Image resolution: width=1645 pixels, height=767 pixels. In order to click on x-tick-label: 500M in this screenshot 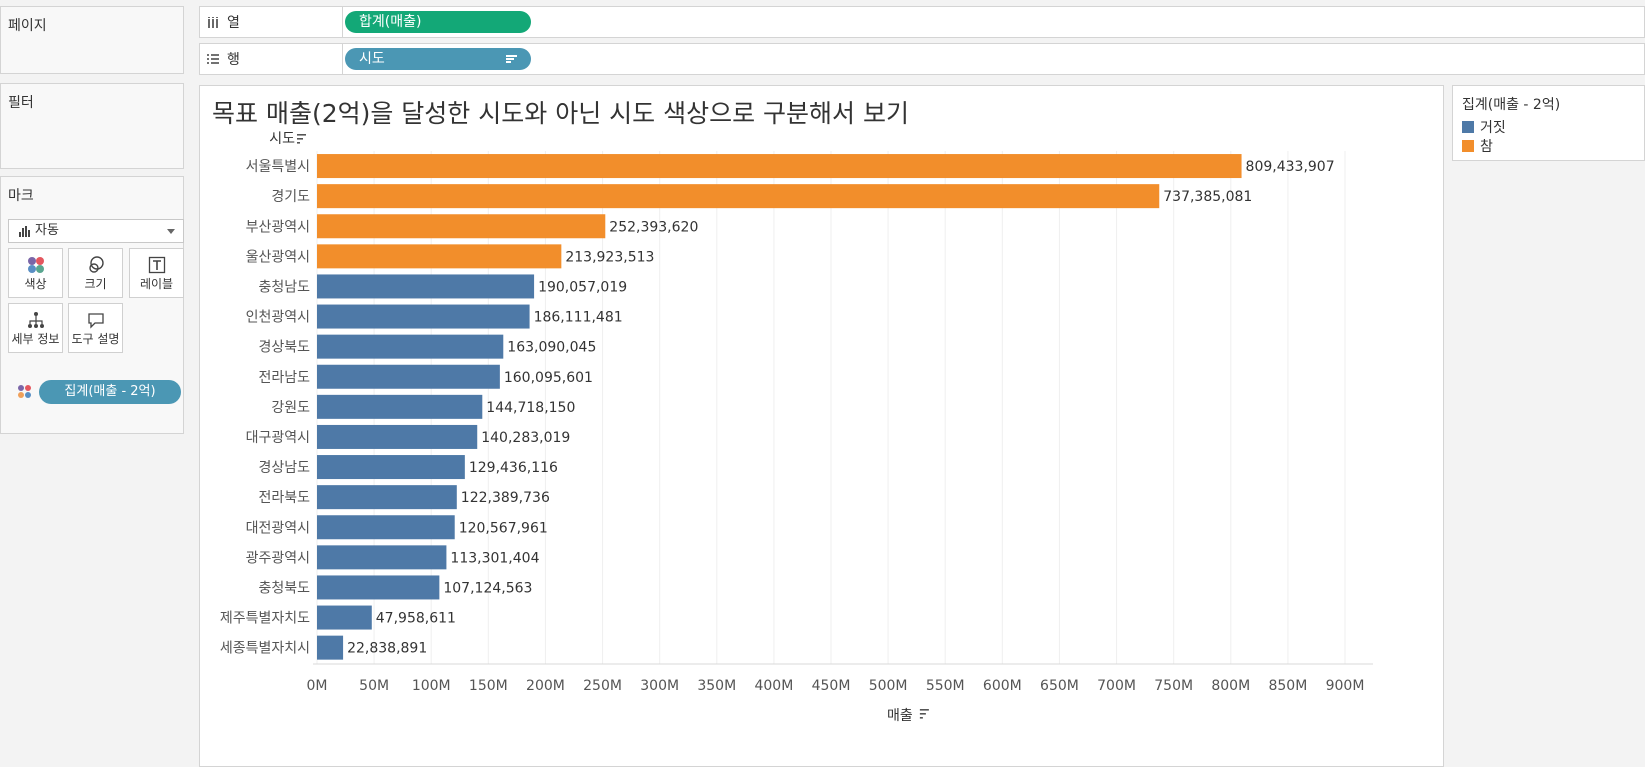, I will do `click(888, 686)`.